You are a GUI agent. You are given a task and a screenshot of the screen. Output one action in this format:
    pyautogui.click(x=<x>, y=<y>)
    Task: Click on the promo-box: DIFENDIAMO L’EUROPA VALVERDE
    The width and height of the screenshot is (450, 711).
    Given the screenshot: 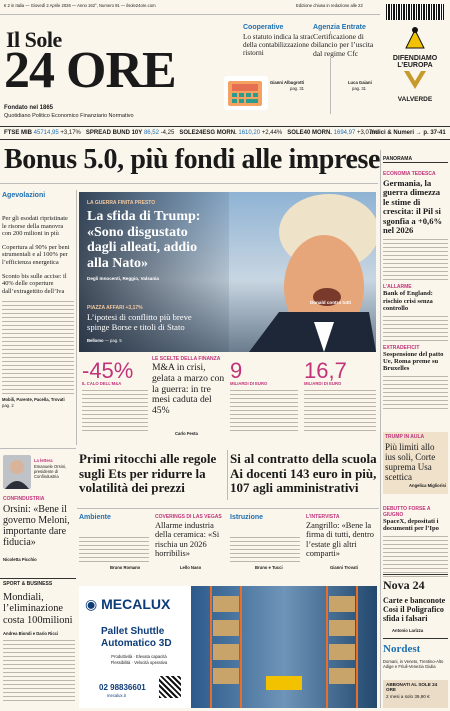 What is the action you would take?
    pyautogui.click(x=415, y=72)
    